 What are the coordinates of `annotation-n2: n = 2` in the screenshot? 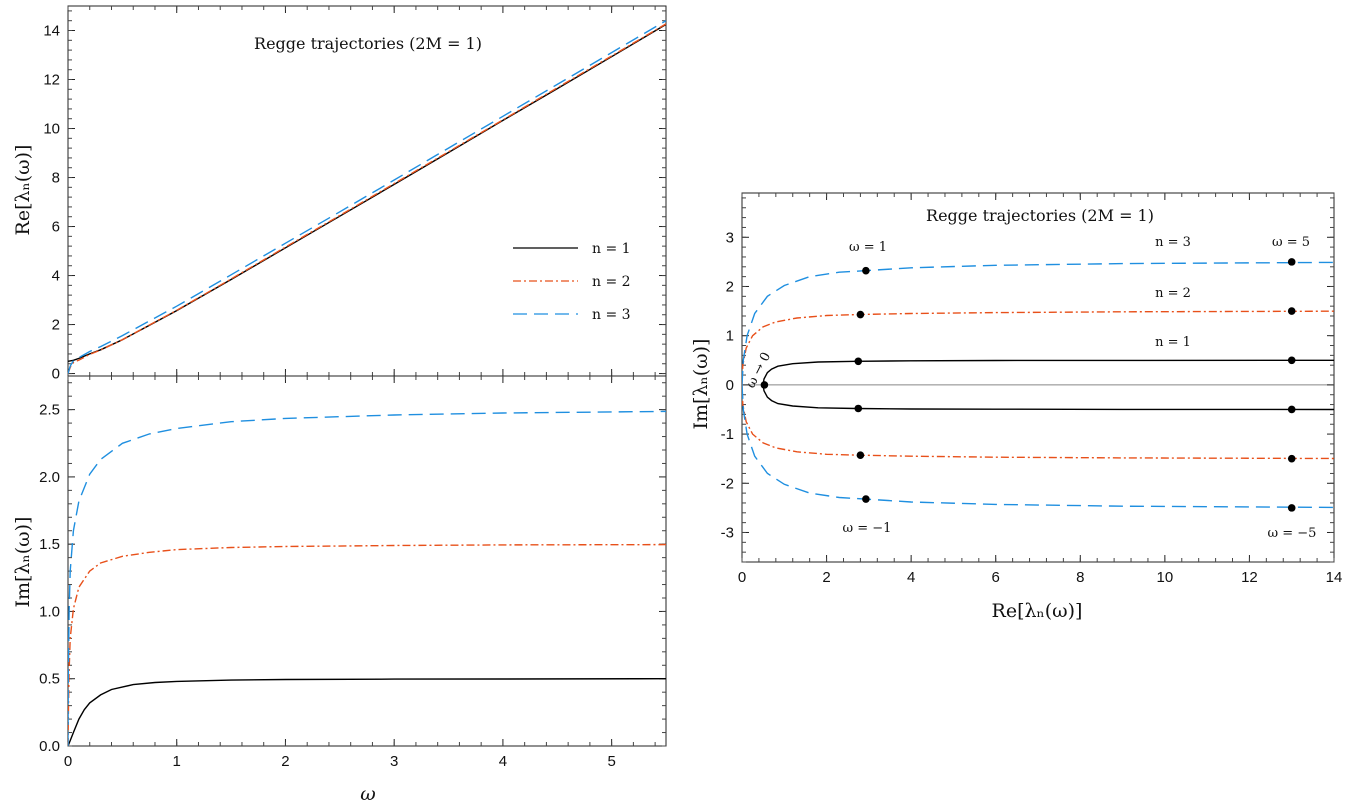 It's located at (1173, 293).